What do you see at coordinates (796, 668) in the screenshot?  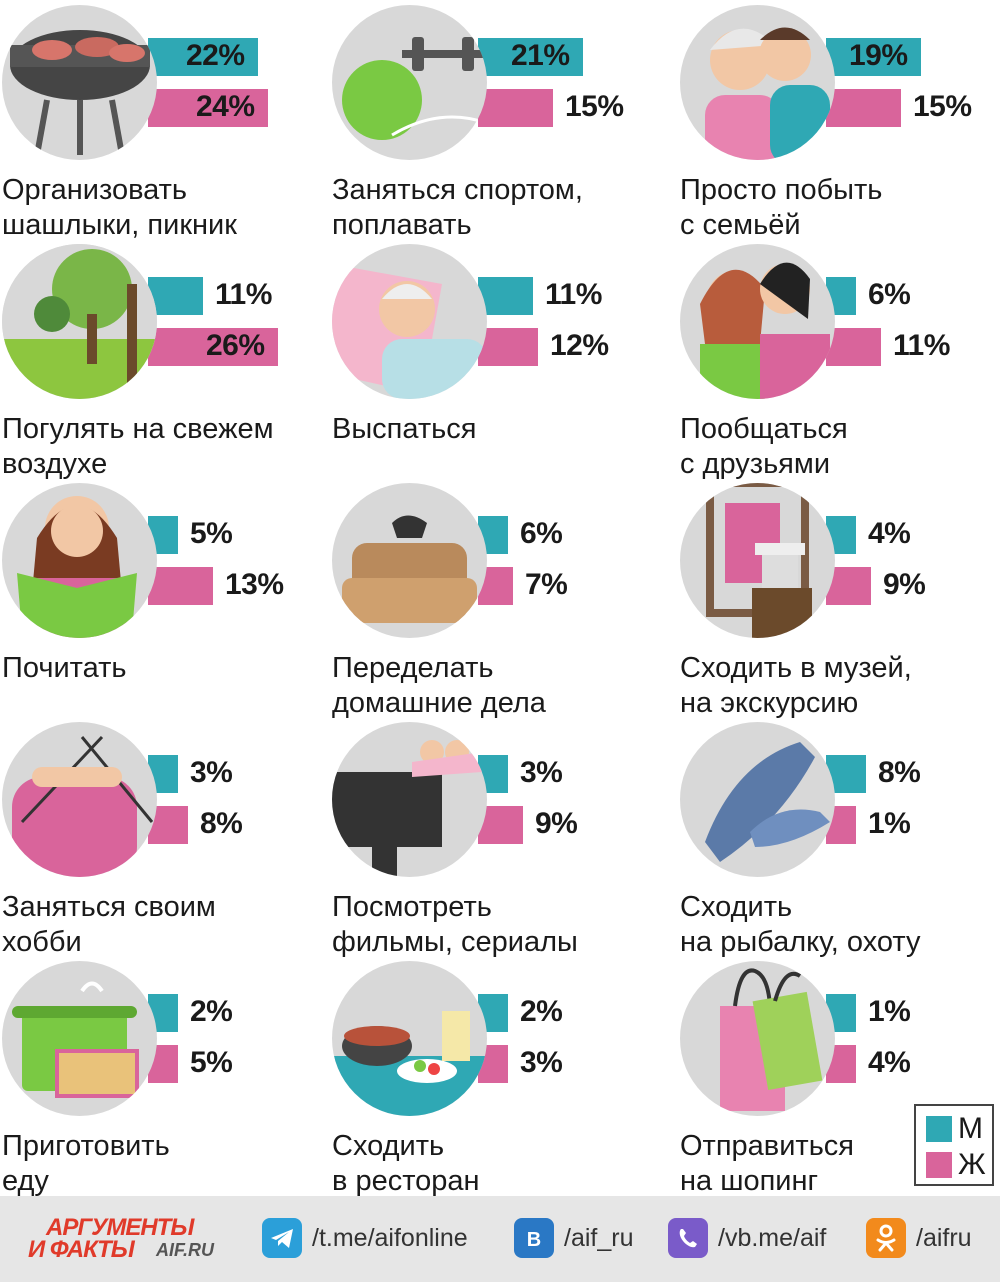 I see `category-label-line: Сходить в музей,` at bounding box center [796, 668].